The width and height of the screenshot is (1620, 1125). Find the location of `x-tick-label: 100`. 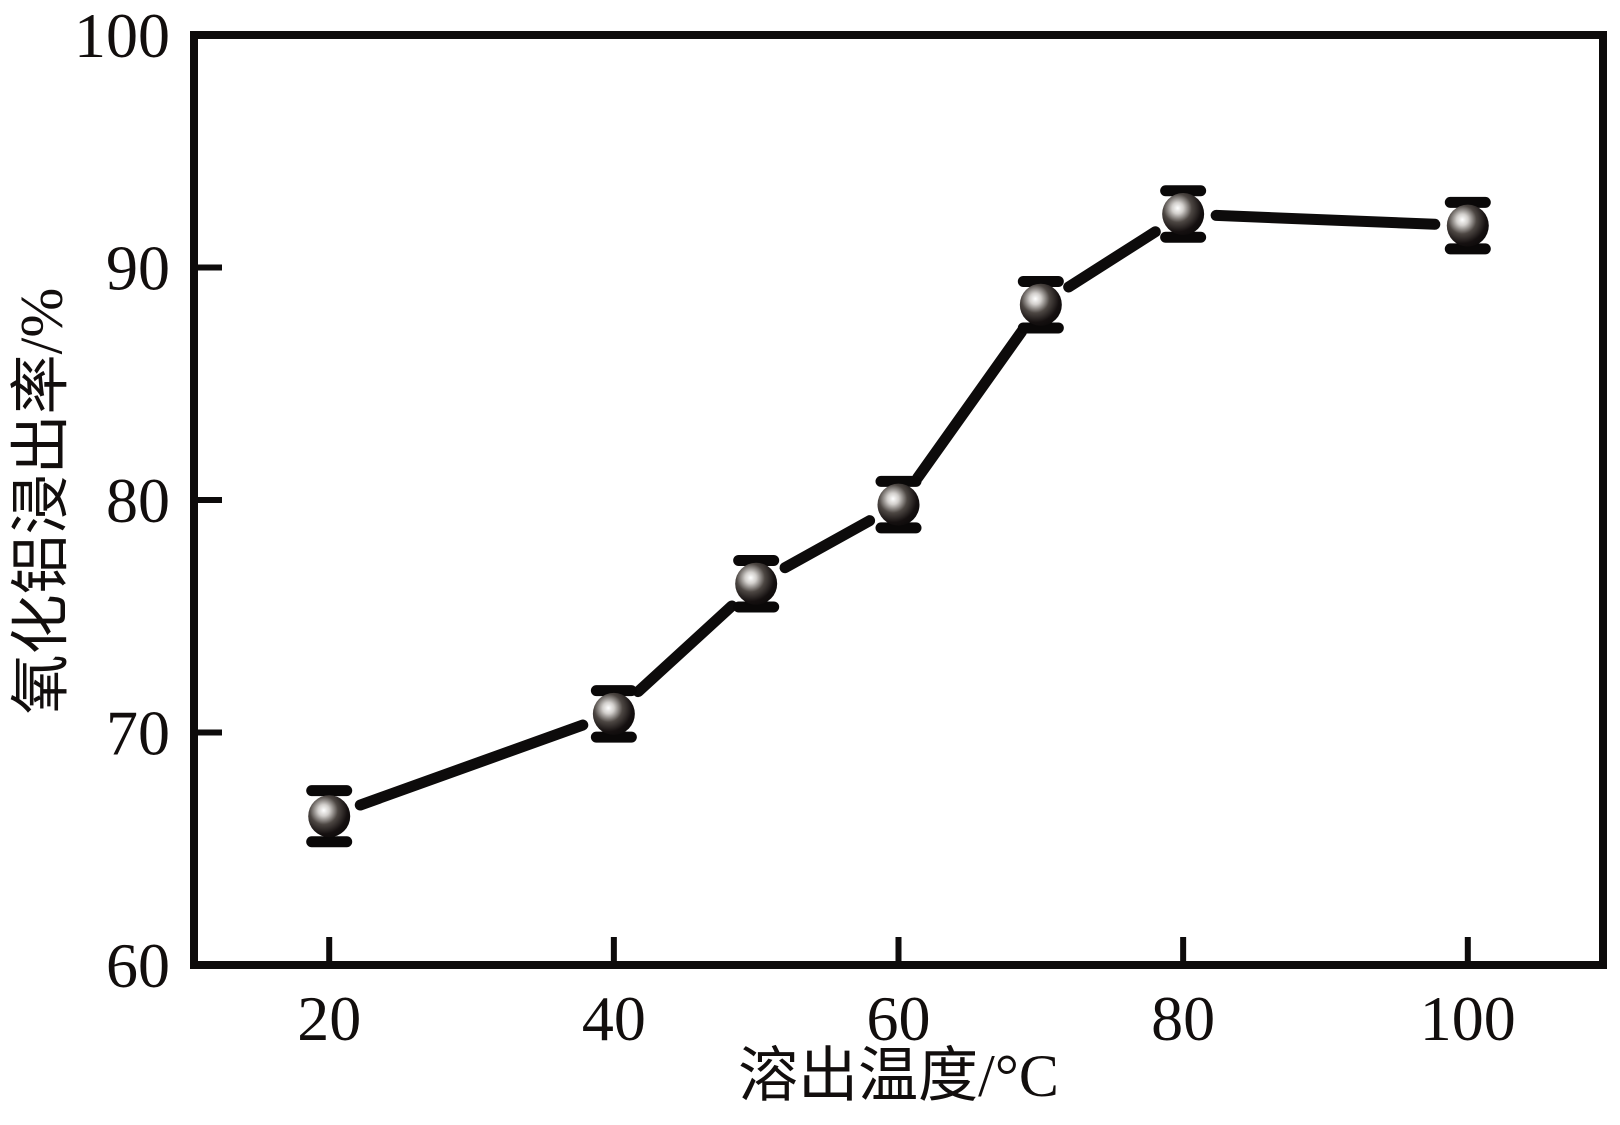

x-tick-label: 100 is located at coordinates (1468, 1018).